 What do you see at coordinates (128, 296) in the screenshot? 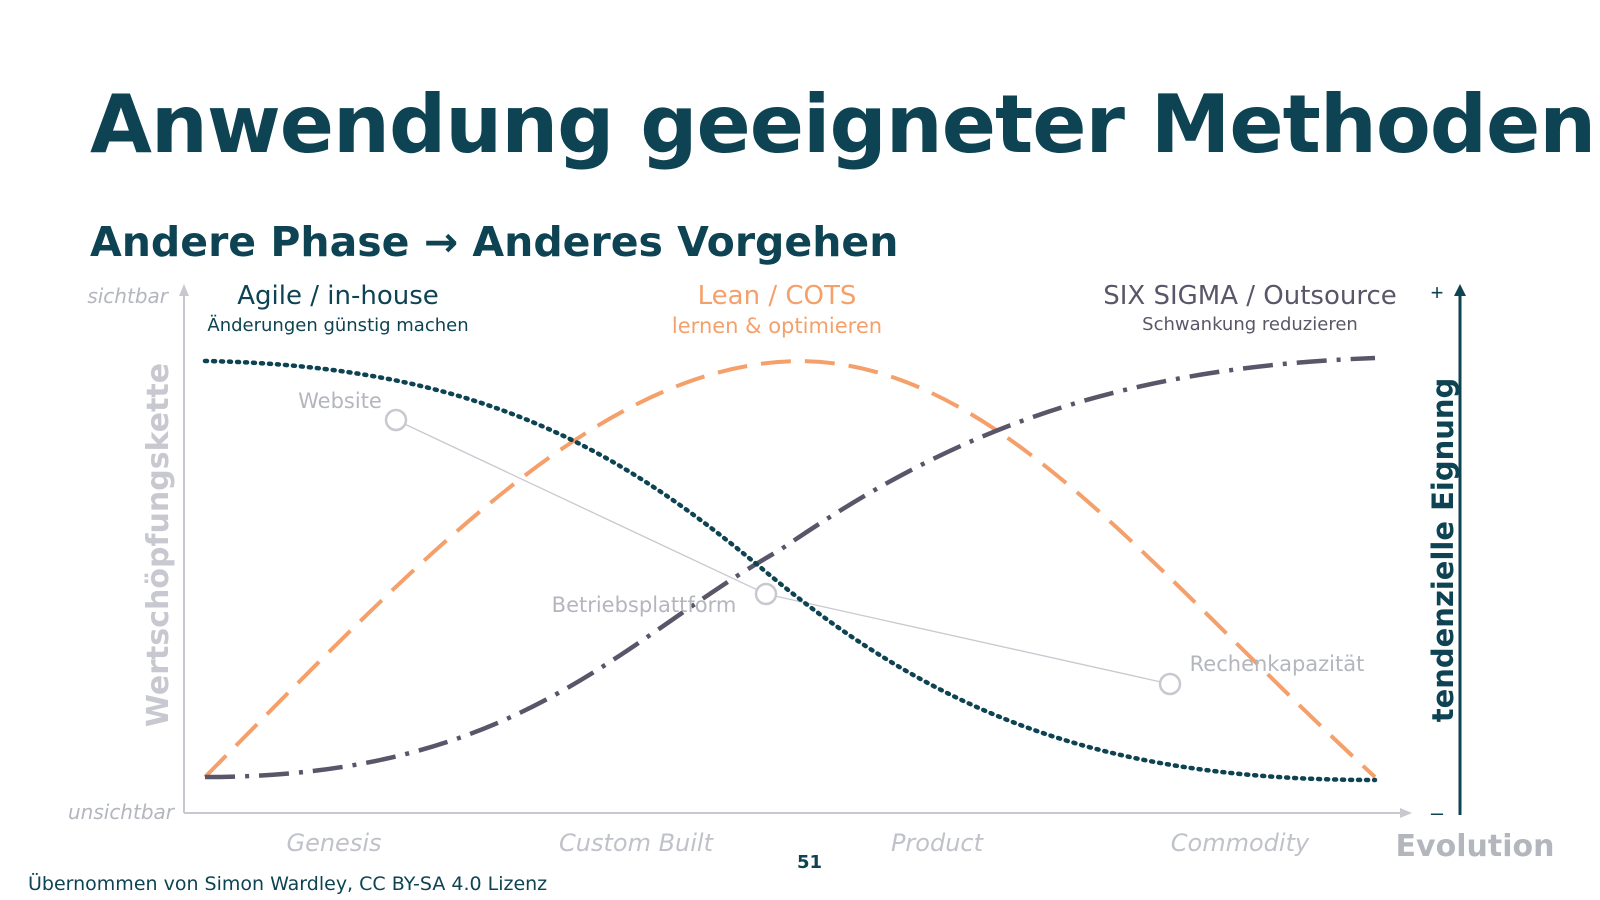
I see `y-axis-top-label: sichtbar` at bounding box center [128, 296].